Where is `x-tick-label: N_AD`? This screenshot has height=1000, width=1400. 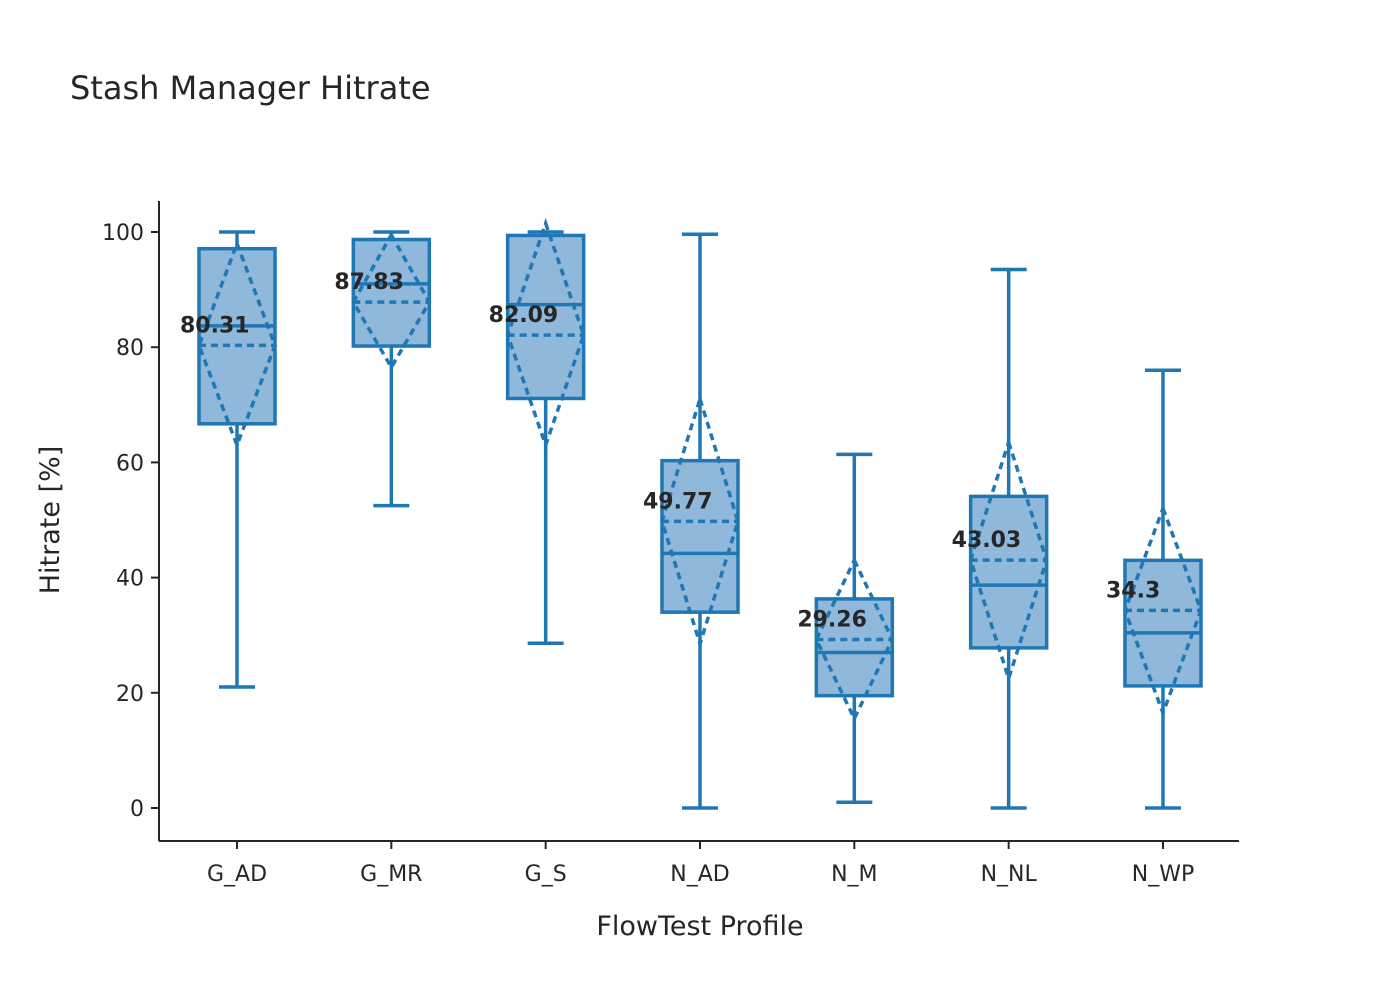 x-tick-label: N_AD is located at coordinates (699, 874).